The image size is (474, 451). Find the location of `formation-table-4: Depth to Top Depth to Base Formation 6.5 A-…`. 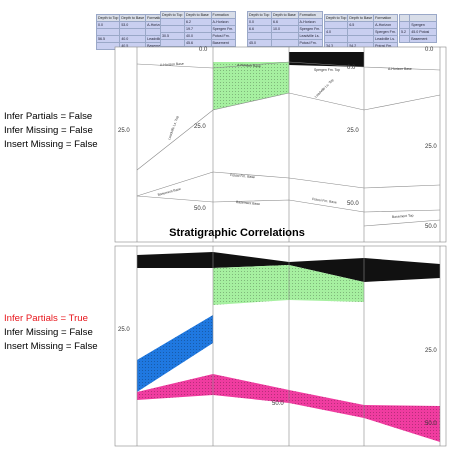

formation-table-4: Depth to Top Depth to Base Formation 6.5 A-… is located at coordinates (360, 32).